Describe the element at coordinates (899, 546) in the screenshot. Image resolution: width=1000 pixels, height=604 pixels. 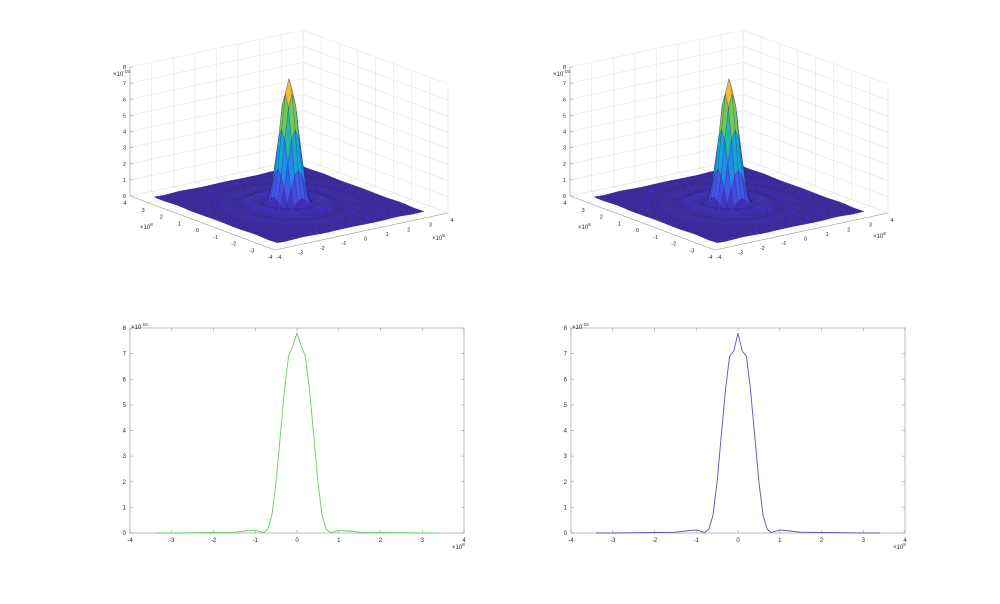
I see `br-x-exponent: ×10⁸` at that location.